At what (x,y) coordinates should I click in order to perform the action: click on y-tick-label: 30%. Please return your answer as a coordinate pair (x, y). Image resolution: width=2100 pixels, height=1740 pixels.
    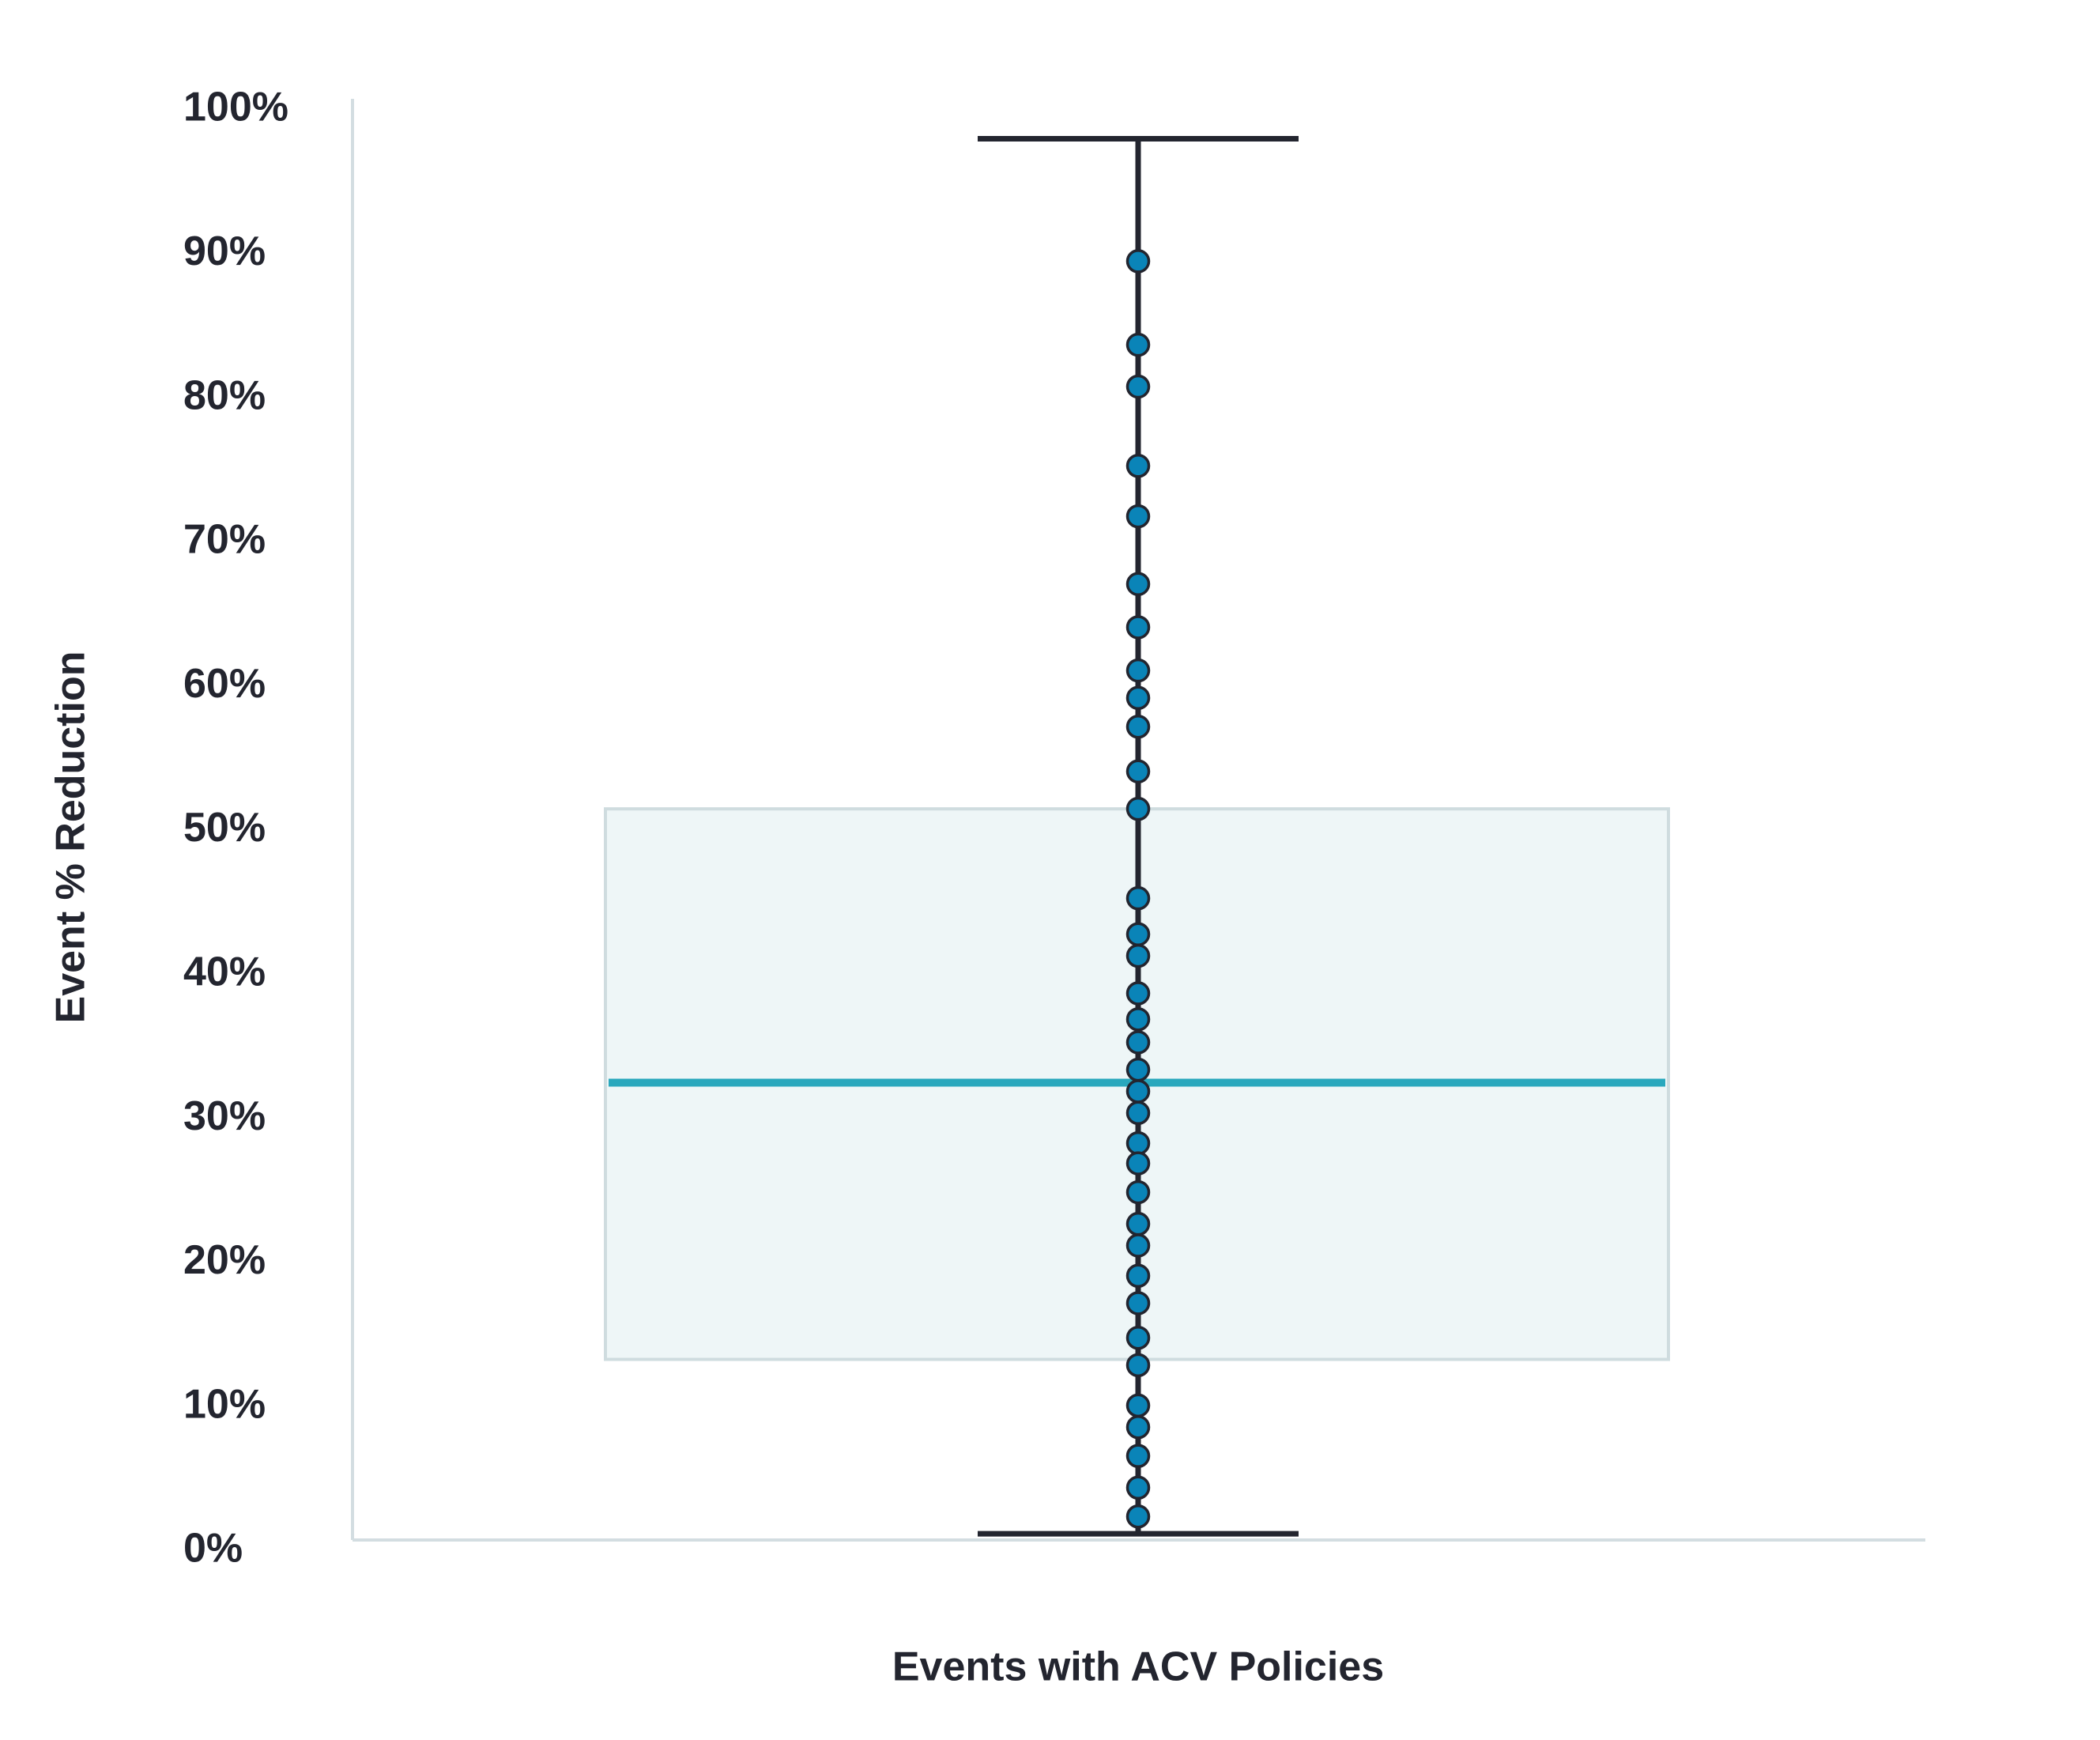
    Looking at the image, I should click on (224, 1116).